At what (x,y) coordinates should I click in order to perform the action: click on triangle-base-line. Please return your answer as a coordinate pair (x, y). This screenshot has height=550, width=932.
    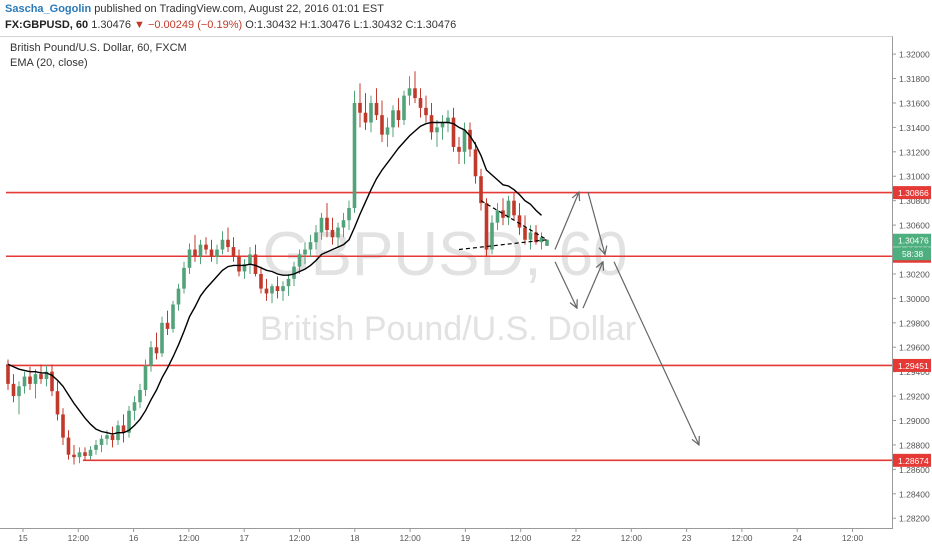
    Looking at the image, I should click on (503, 245).